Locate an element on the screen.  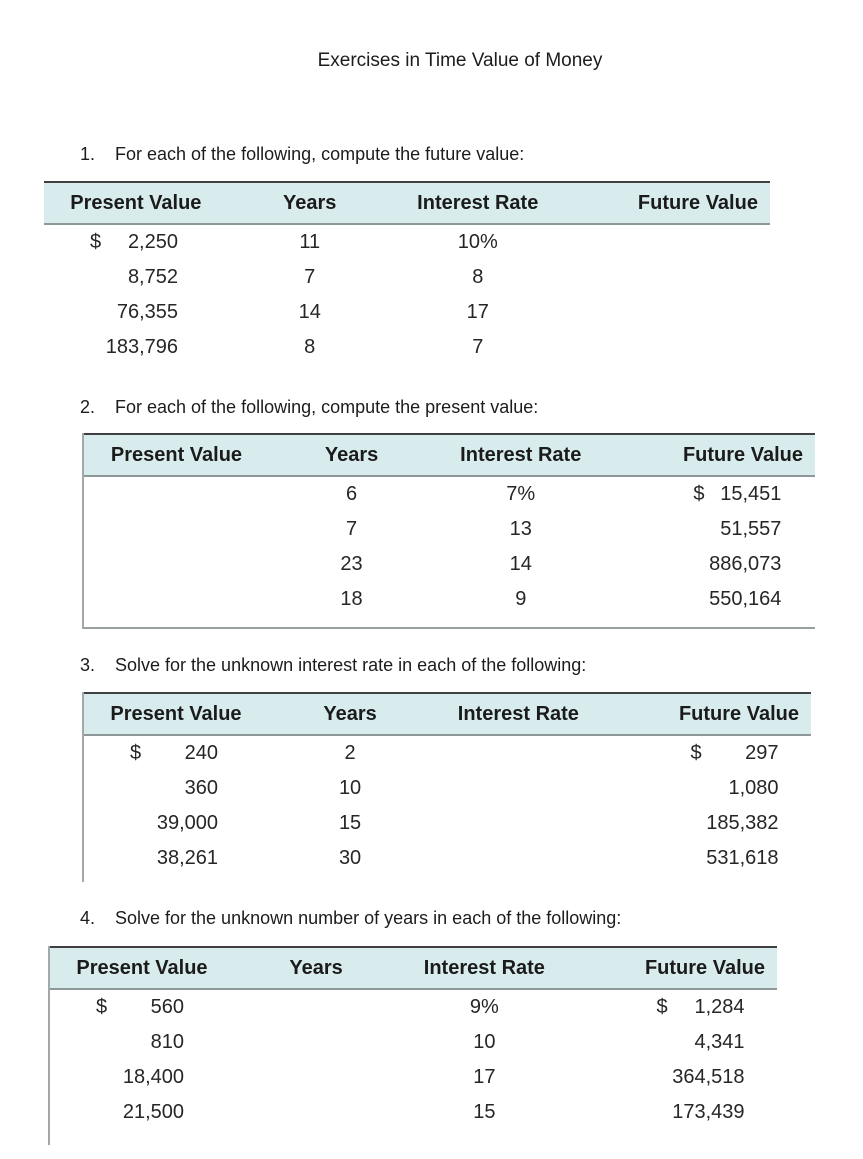
table-row: 7 13 51,557 is located at coordinates (449, 529).